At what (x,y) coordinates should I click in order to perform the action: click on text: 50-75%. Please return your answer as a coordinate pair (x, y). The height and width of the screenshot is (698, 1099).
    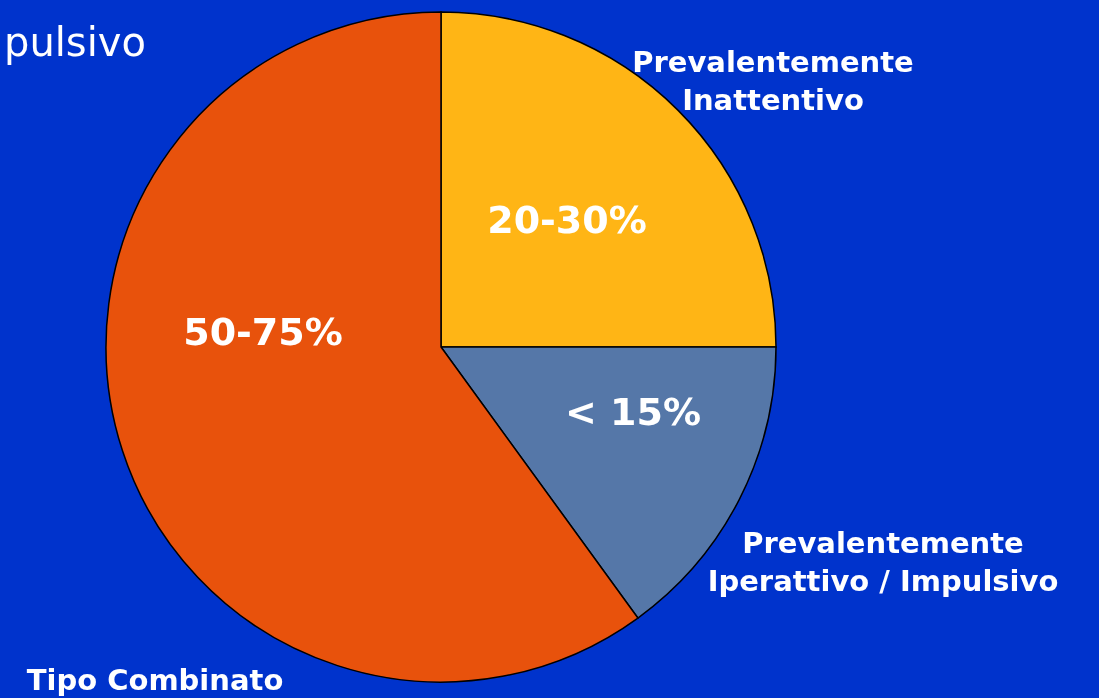
    Looking at the image, I should click on (263, 332).